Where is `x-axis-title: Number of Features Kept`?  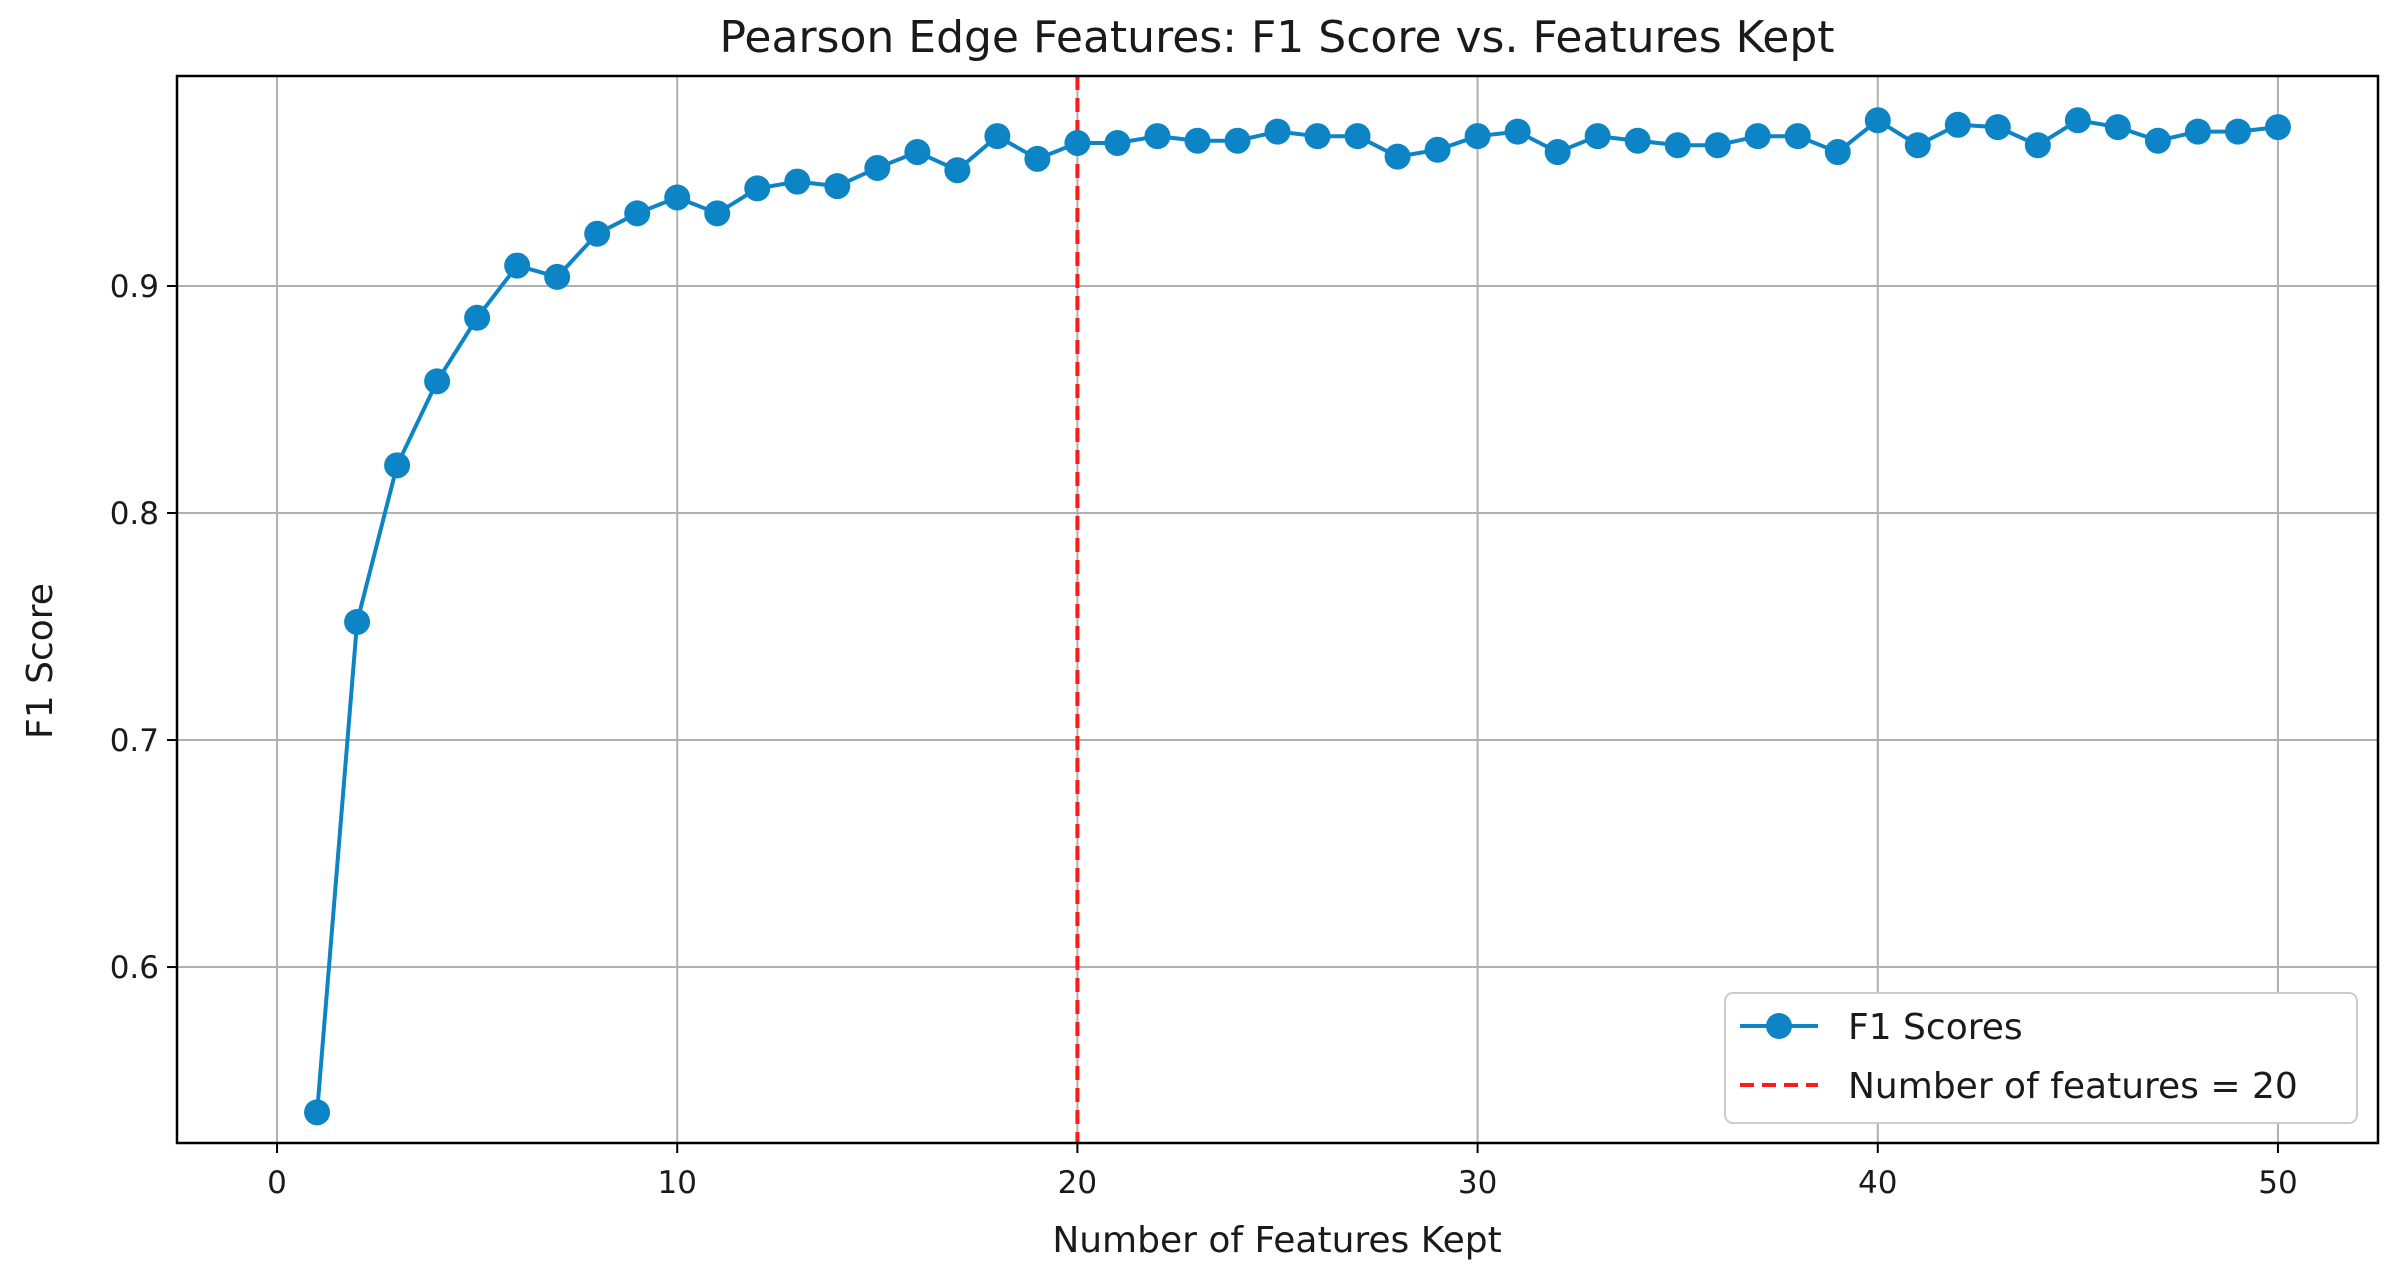 x-axis-title: Number of Features Kept is located at coordinates (1276, 1240).